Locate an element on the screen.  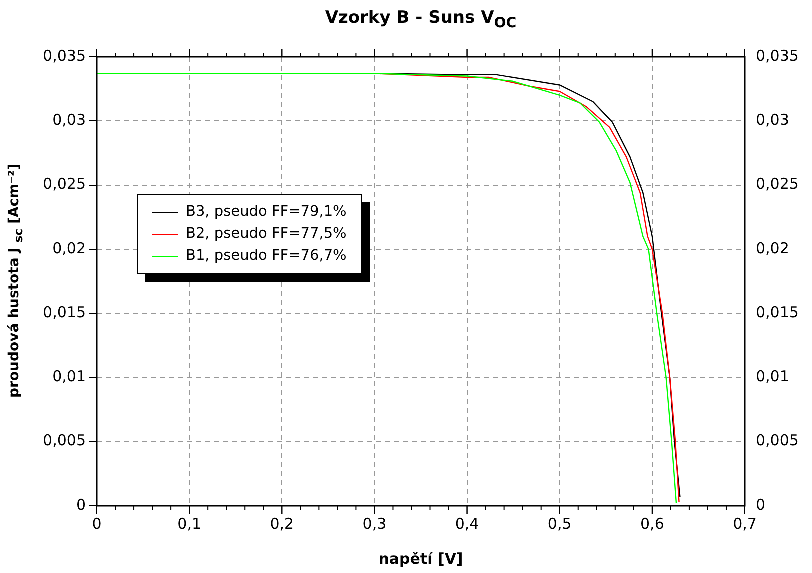
y-tick-label: 0,01 is located at coordinates (69, 377).